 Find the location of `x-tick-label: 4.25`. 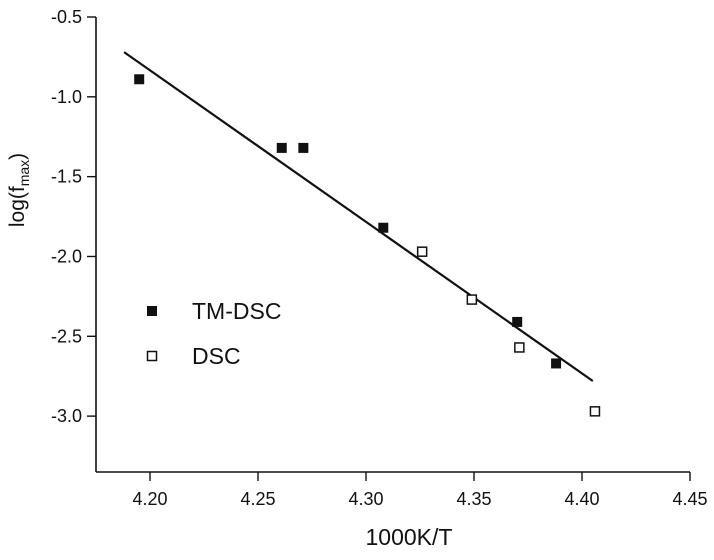

x-tick-label: 4.25 is located at coordinates (257, 499).